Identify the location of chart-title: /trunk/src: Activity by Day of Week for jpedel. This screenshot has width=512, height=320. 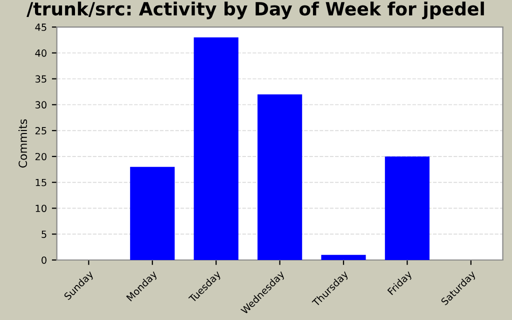
(255, 11).